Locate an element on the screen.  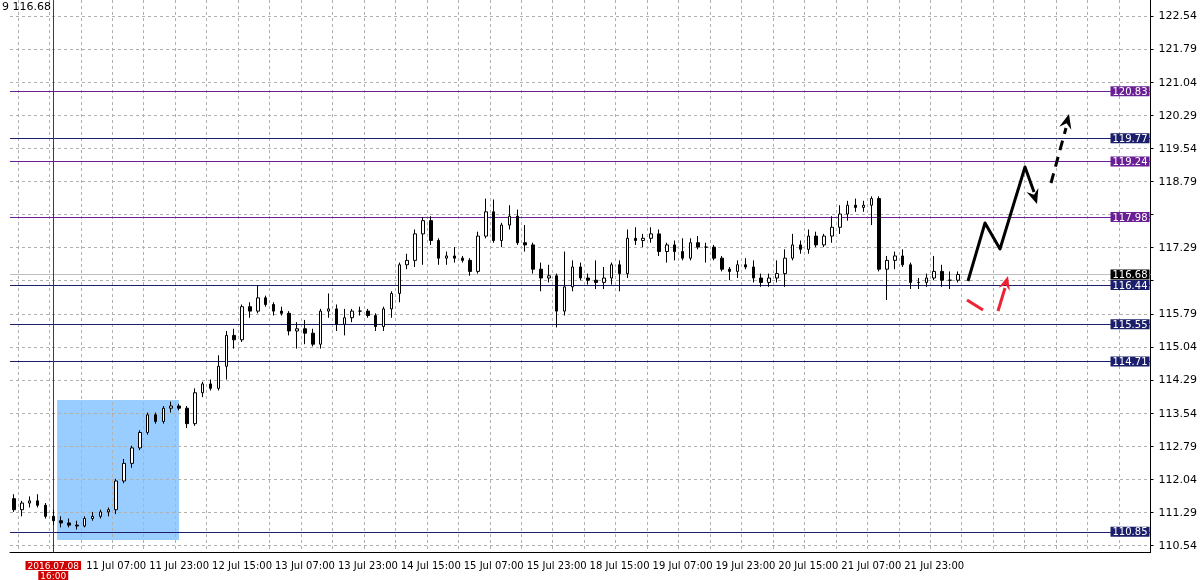
y-tick-label: 111.29 is located at coordinates (1178, 512).